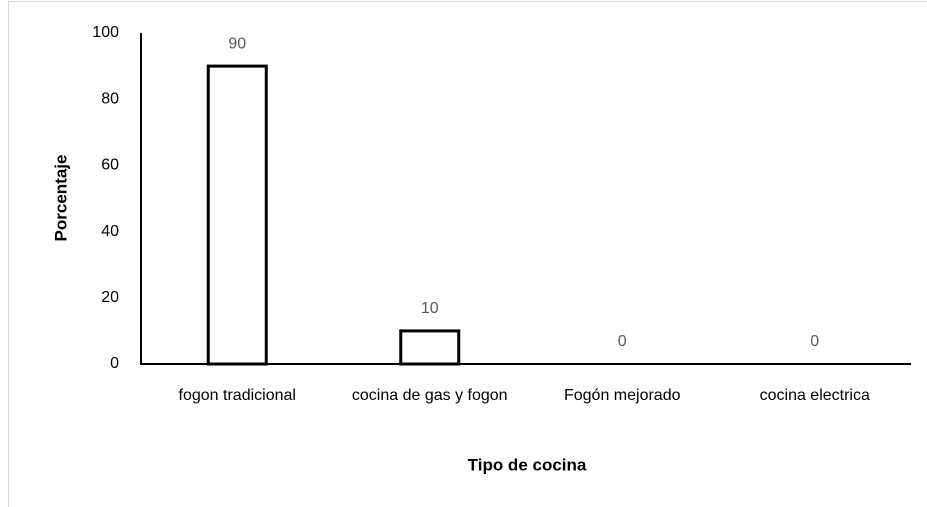  I want to click on x-tick-label: cocina electrica, so click(815, 395).